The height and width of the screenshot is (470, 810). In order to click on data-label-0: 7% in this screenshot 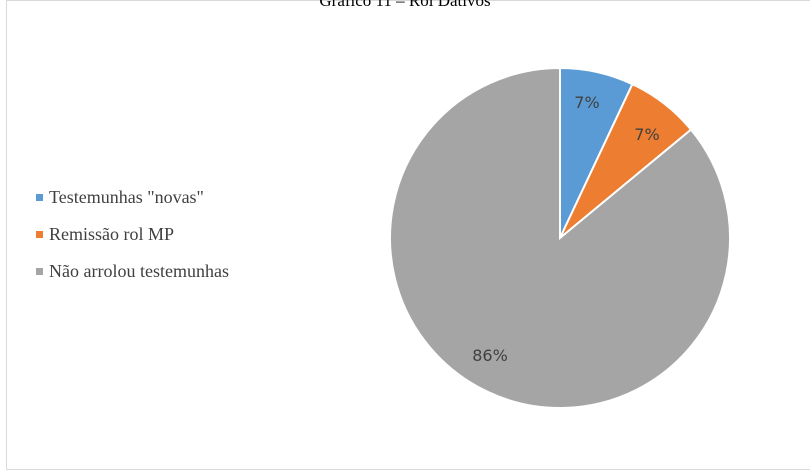, I will do `click(586, 102)`.